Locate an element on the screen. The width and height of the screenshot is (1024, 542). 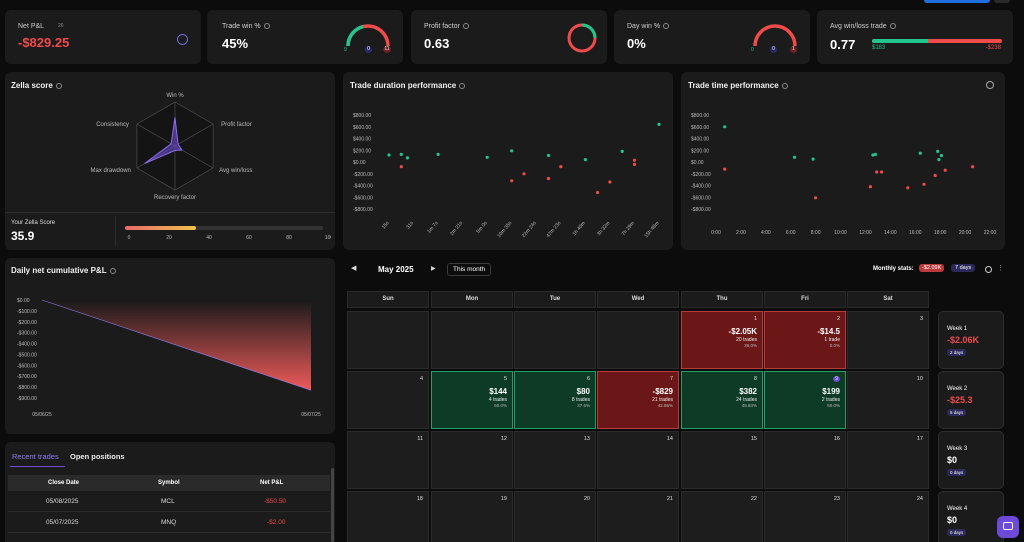
calendar-day: 20 is located at coordinates (555, 516).